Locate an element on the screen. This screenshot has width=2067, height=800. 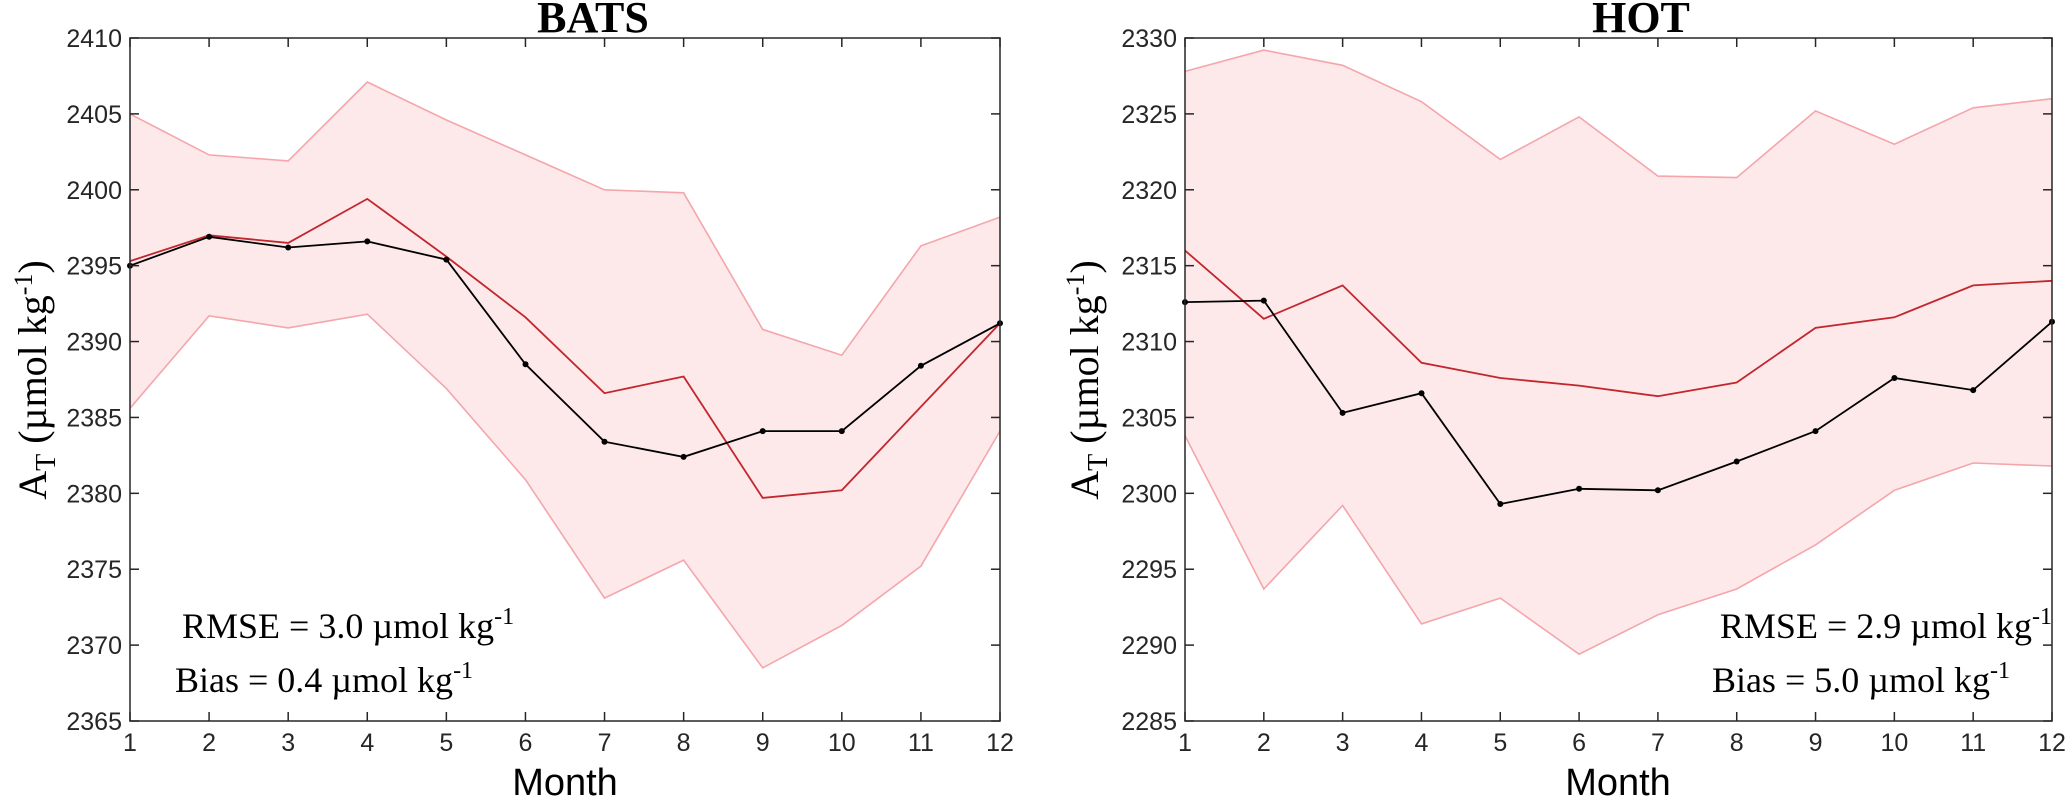
y-tick-label: 2375 is located at coordinates (94, 570).